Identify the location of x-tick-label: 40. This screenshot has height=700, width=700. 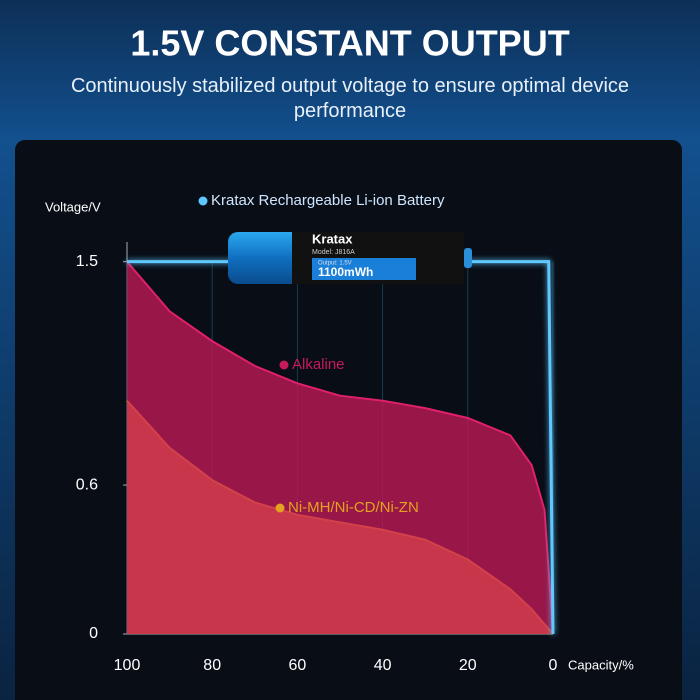
(383, 665).